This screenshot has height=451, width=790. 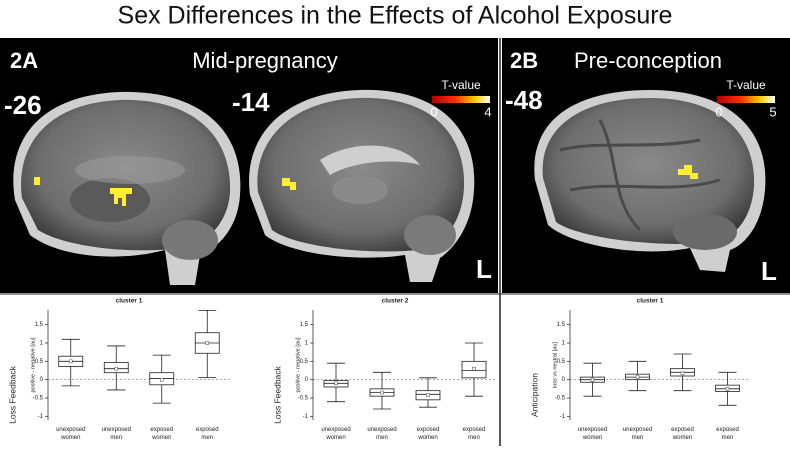 I want to click on colorbar-max: 5, so click(x=772, y=111).